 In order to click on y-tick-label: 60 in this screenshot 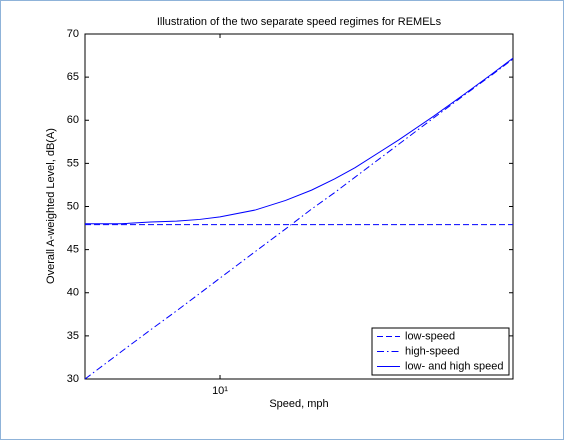, I will do `click(73, 120)`.